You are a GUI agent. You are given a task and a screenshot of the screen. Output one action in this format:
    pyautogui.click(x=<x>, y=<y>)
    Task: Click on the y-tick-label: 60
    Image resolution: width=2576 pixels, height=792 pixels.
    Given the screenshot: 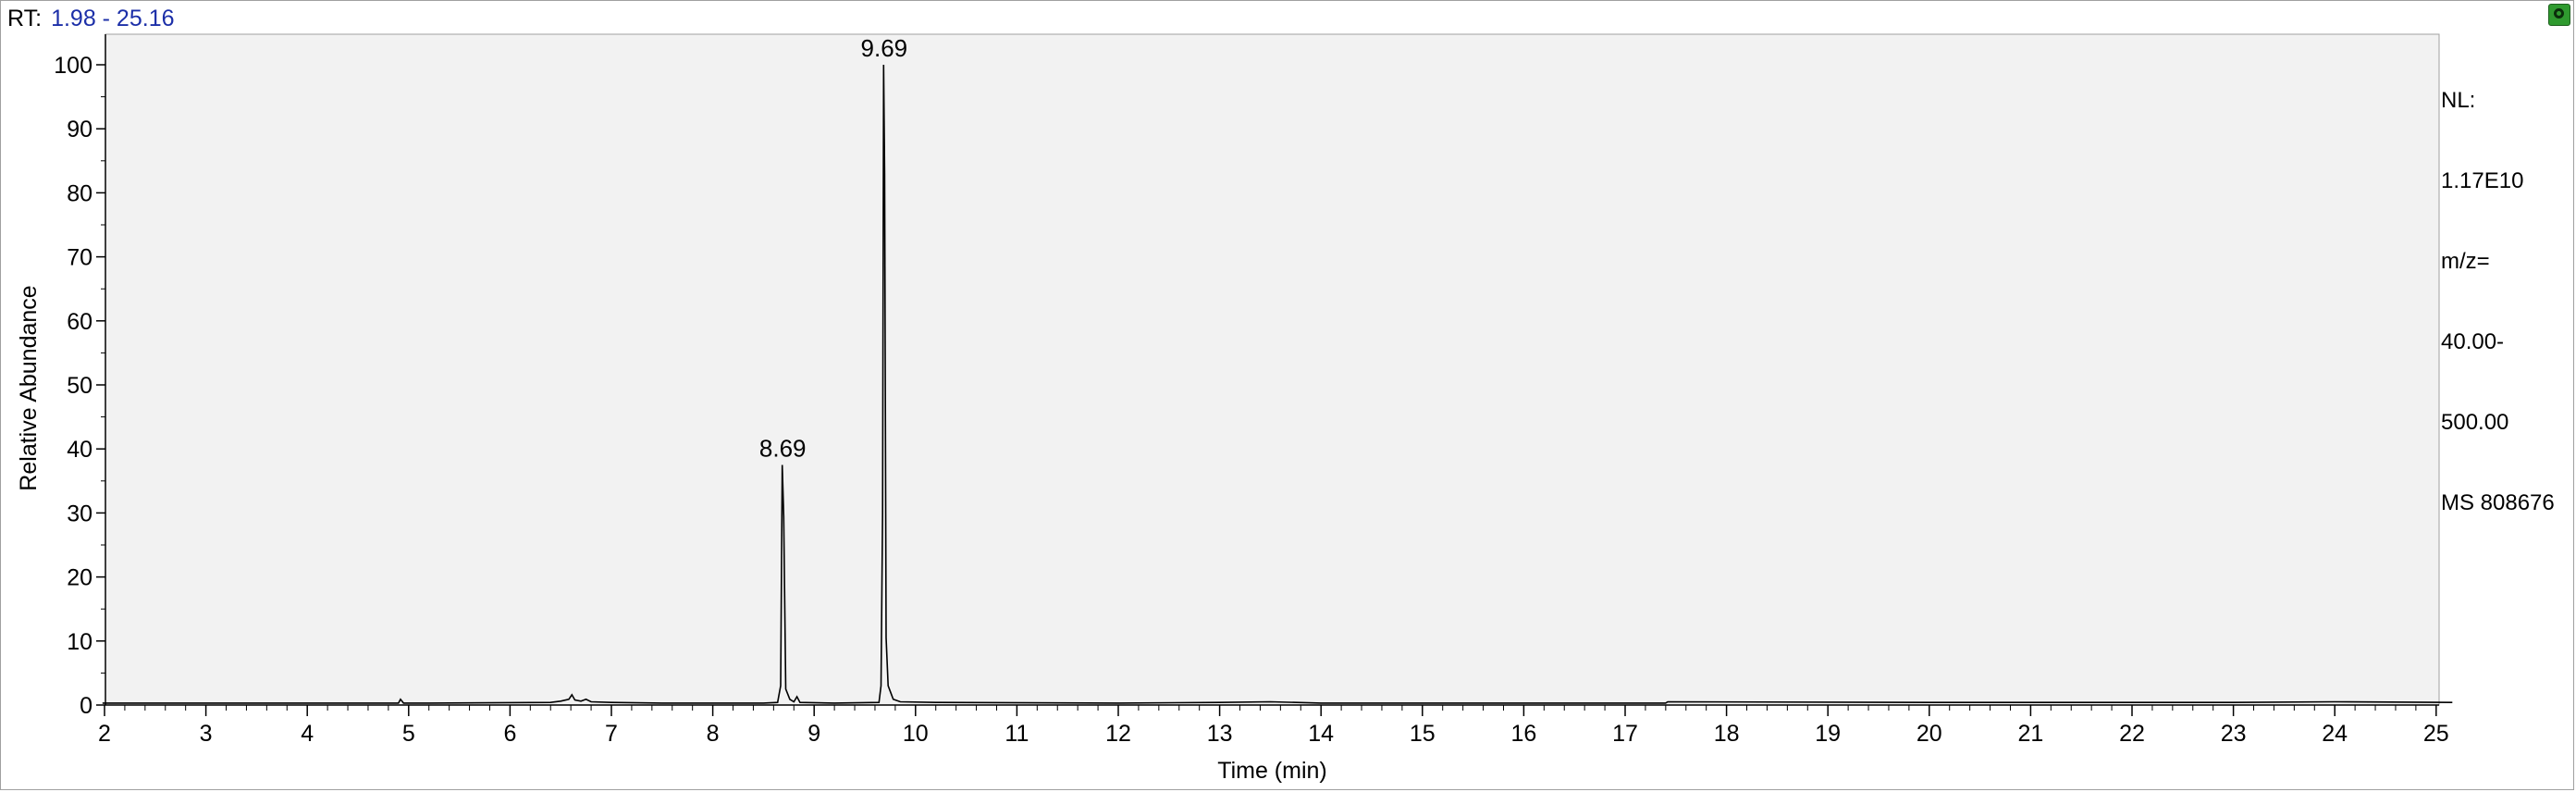 What is the action you would take?
    pyautogui.click(x=79, y=322)
    